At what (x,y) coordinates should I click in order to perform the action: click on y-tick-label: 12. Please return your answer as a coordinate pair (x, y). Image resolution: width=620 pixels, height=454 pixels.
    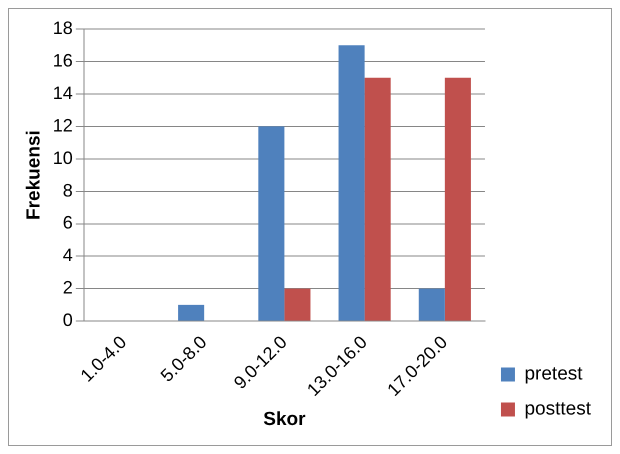
    Looking at the image, I should click on (62, 125).